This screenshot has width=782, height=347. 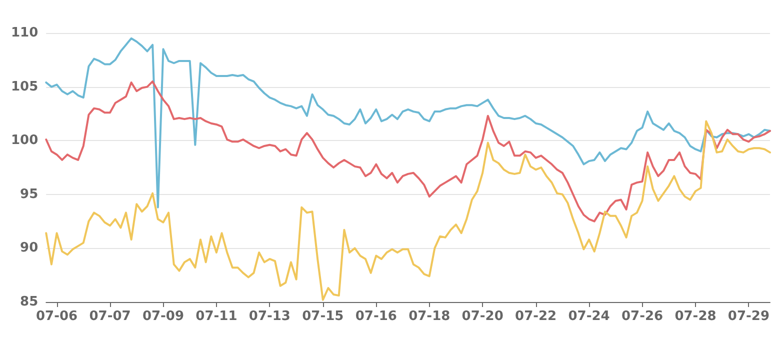 What do you see at coordinates (29, 194) in the screenshot?
I see `y-tick-label: 95` at bounding box center [29, 194].